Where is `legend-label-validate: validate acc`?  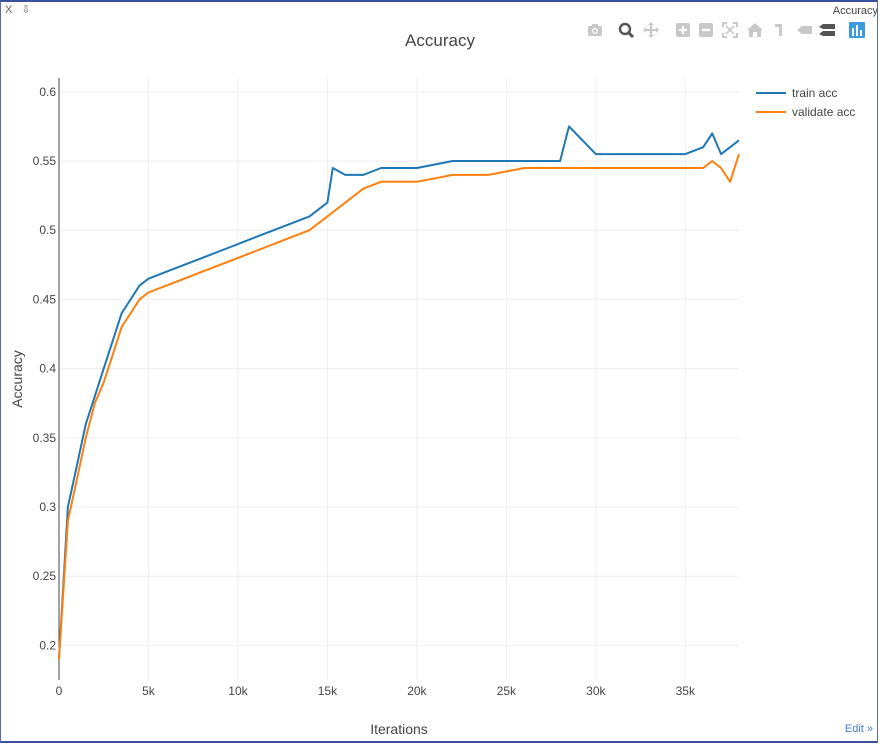 legend-label-validate: validate acc is located at coordinates (824, 111).